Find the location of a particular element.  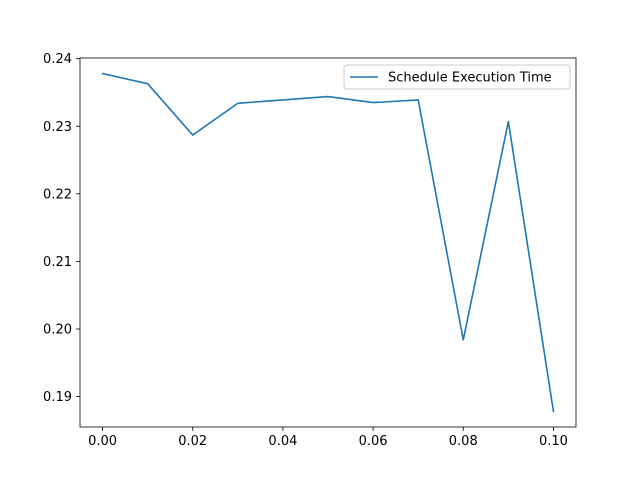

x-tick-label: 0.00 is located at coordinates (102, 441).